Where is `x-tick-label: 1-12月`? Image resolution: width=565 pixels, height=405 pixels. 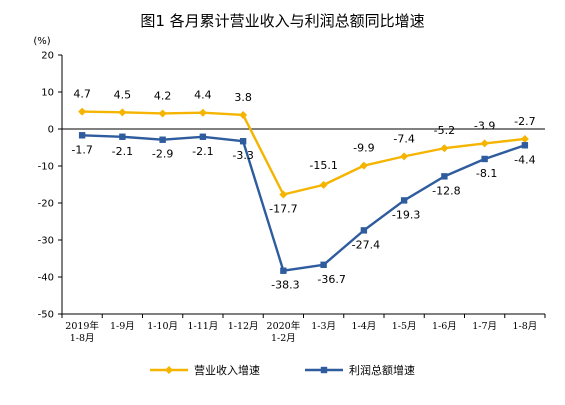
x-tick-label: 1-12月 is located at coordinates (243, 326).